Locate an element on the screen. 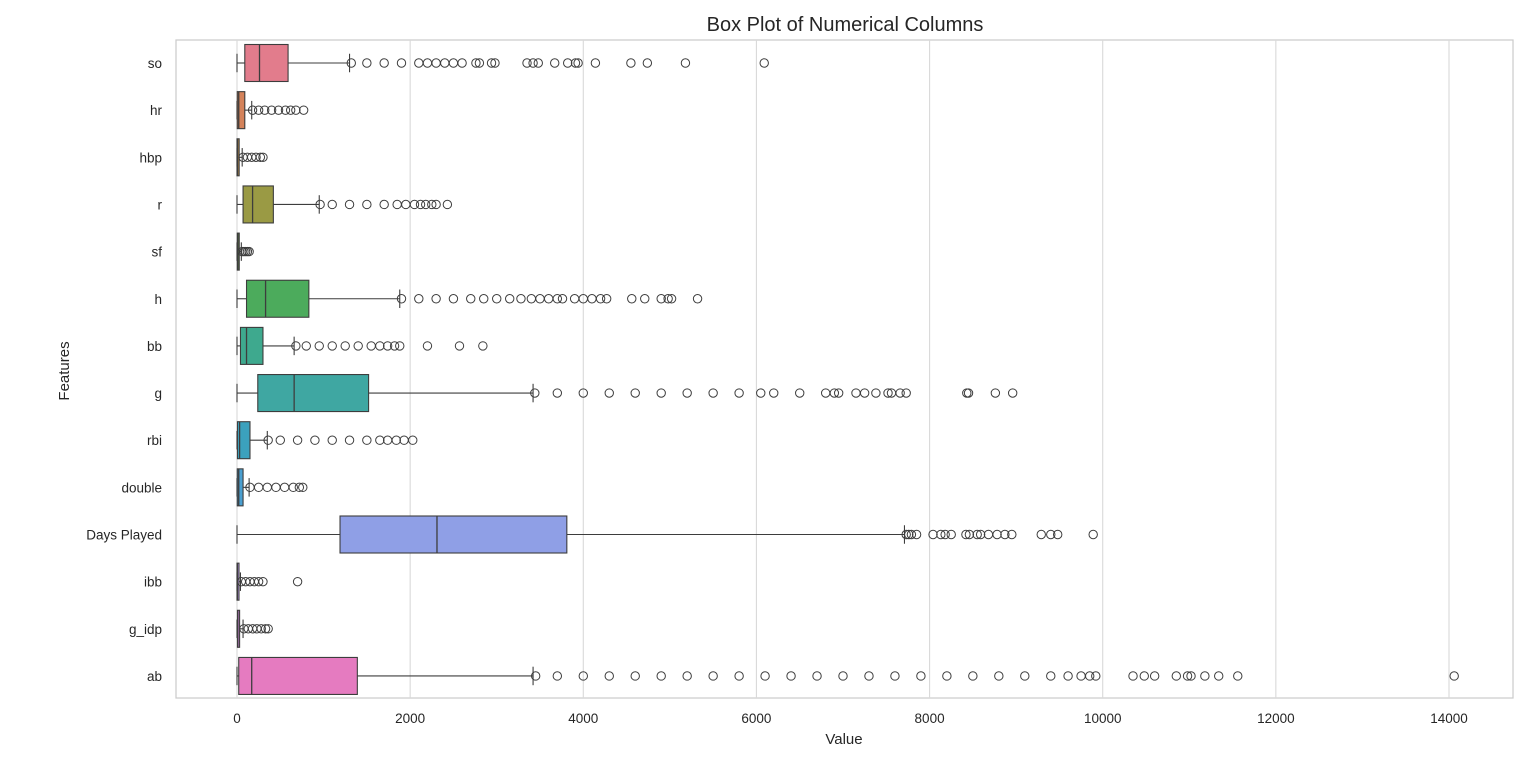 The width and height of the screenshot is (1536, 762). y-tick-label: rbi is located at coordinates (154, 440).